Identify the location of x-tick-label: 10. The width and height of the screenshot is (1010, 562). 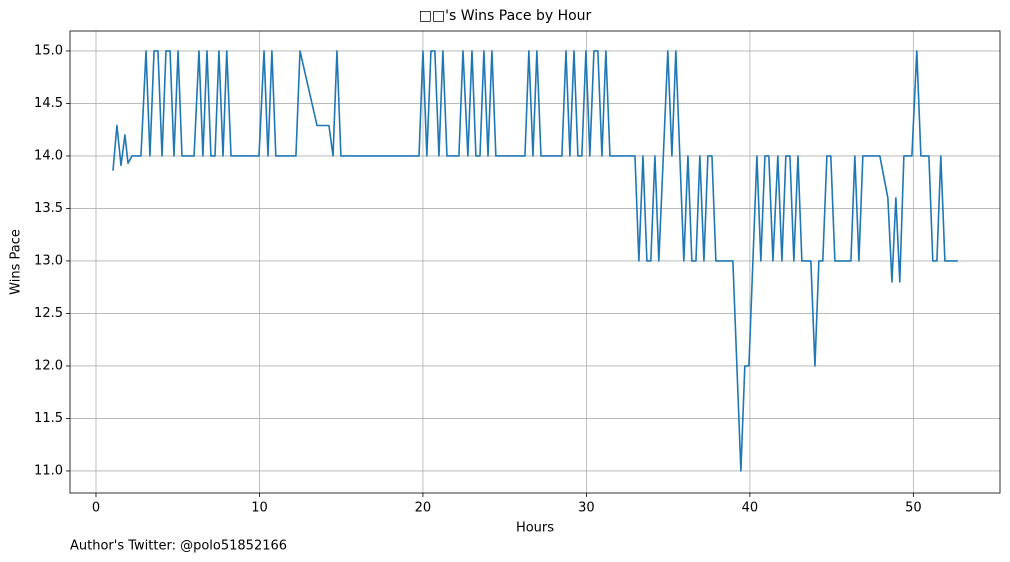
(259, 508).